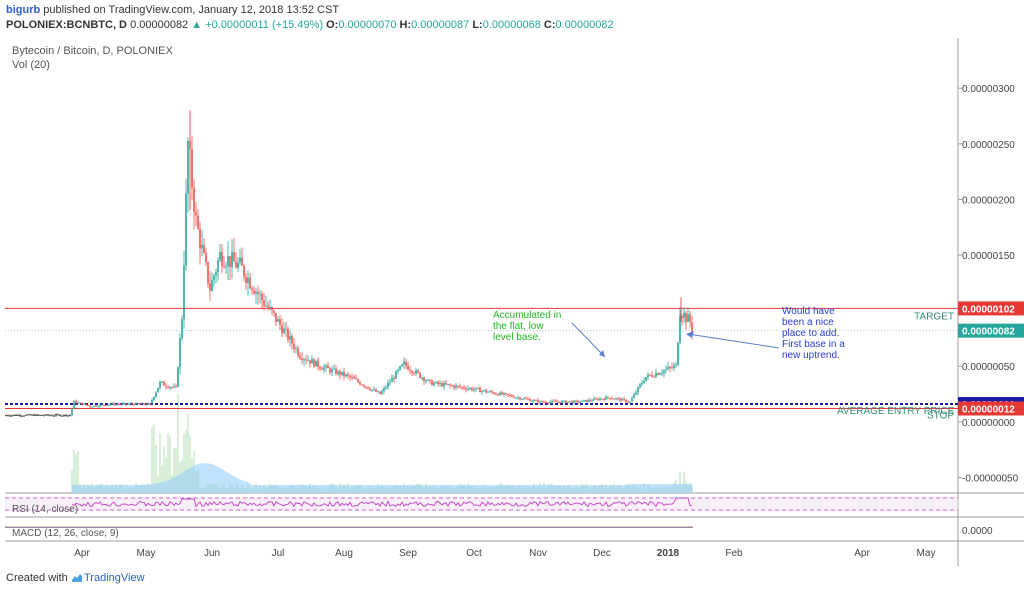  What do you see at coordinates (733, 341) in the screenshot?
I see `note-would-have-arrow` at bounding box center [733, 341].